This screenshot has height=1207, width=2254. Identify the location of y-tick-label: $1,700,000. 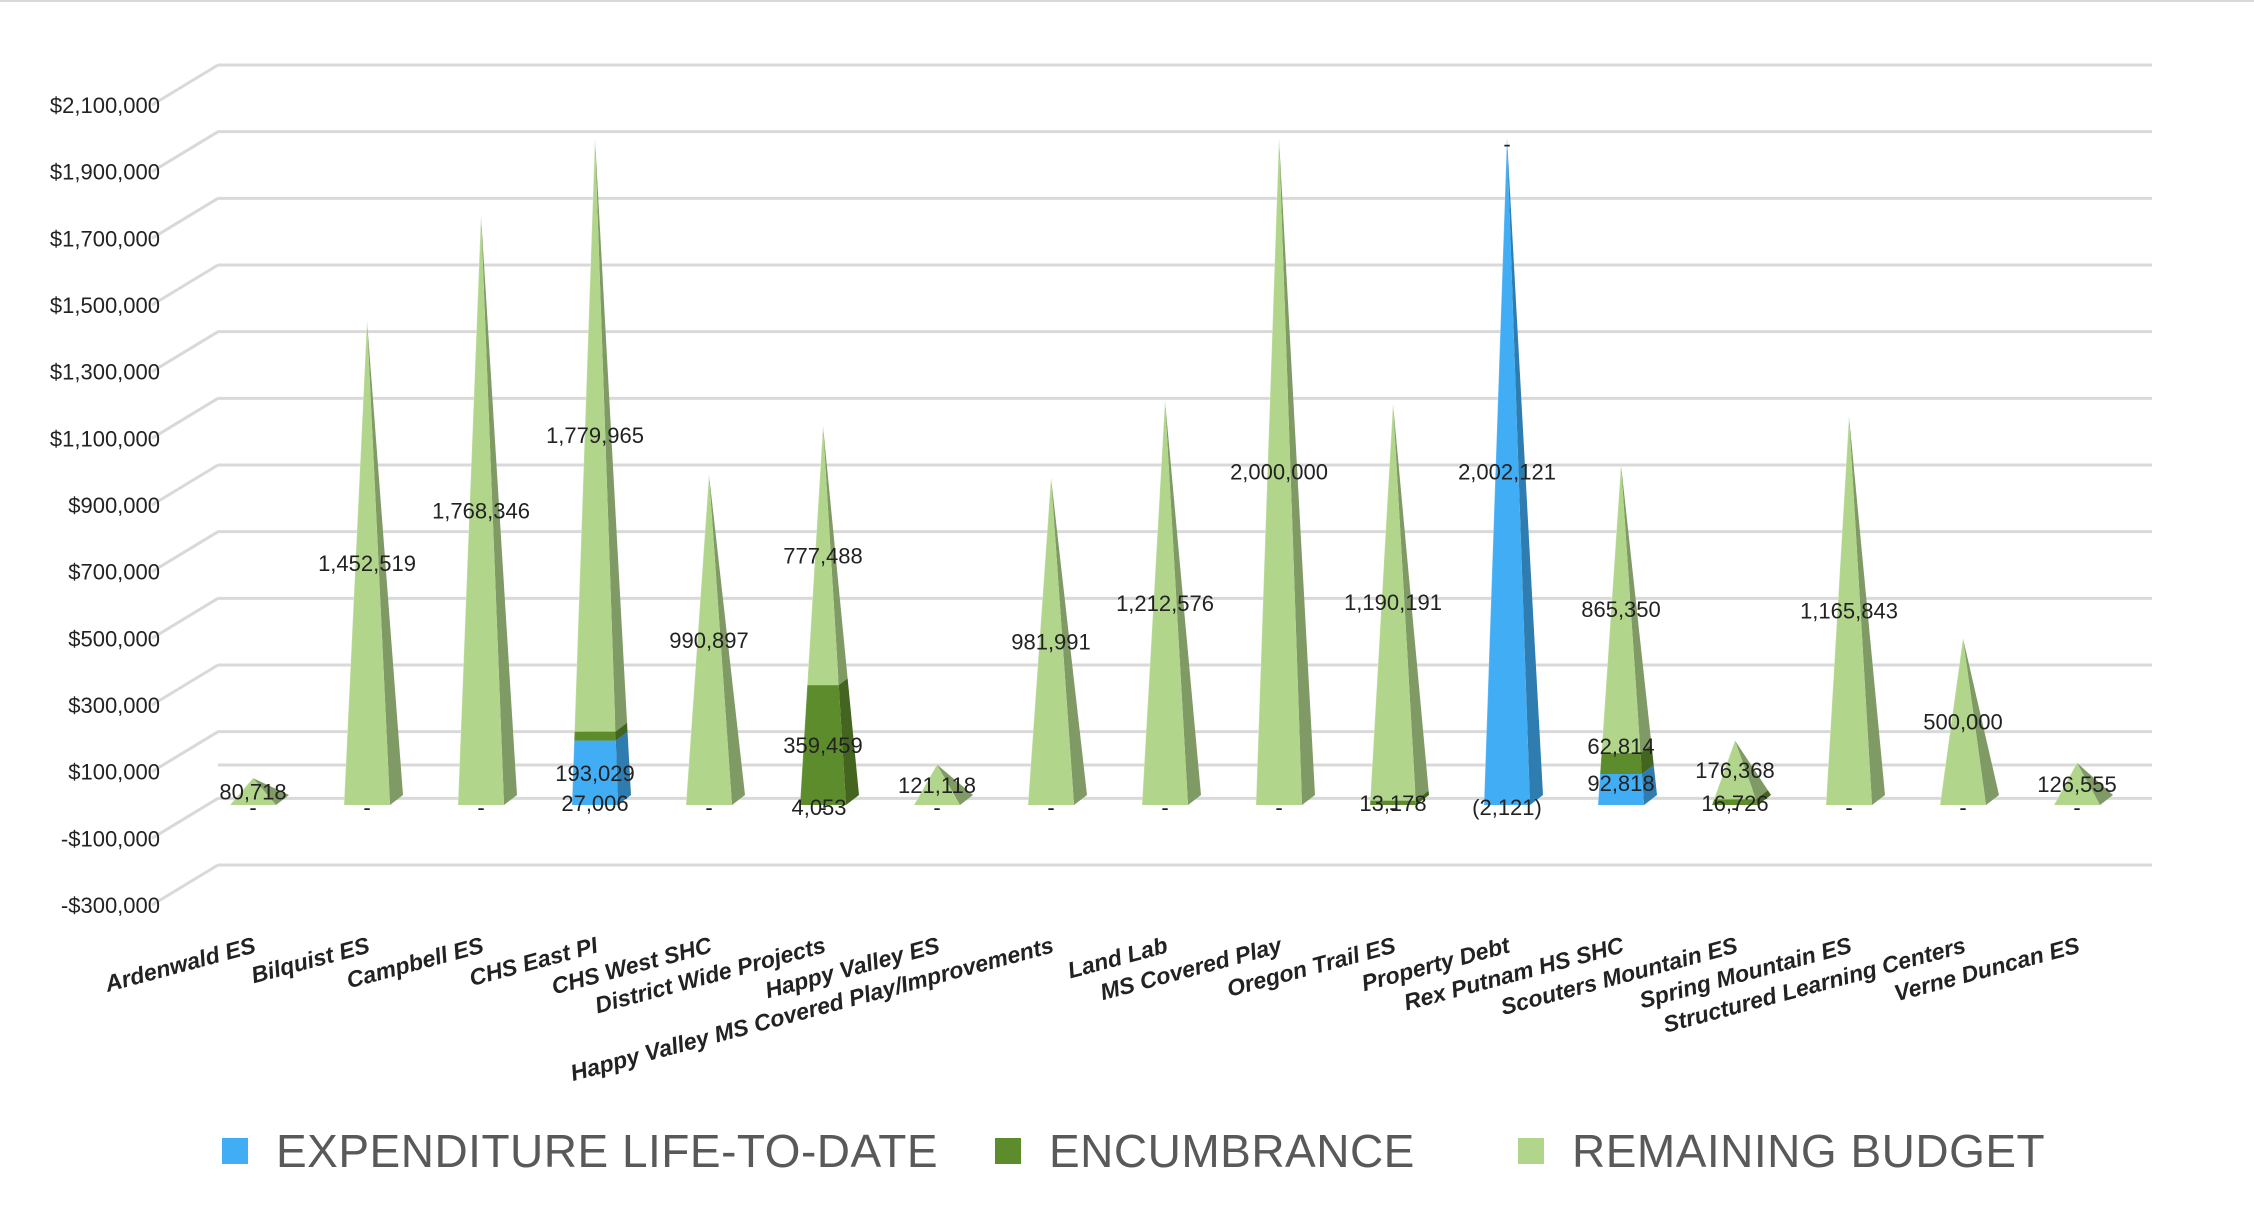
(105, 238).